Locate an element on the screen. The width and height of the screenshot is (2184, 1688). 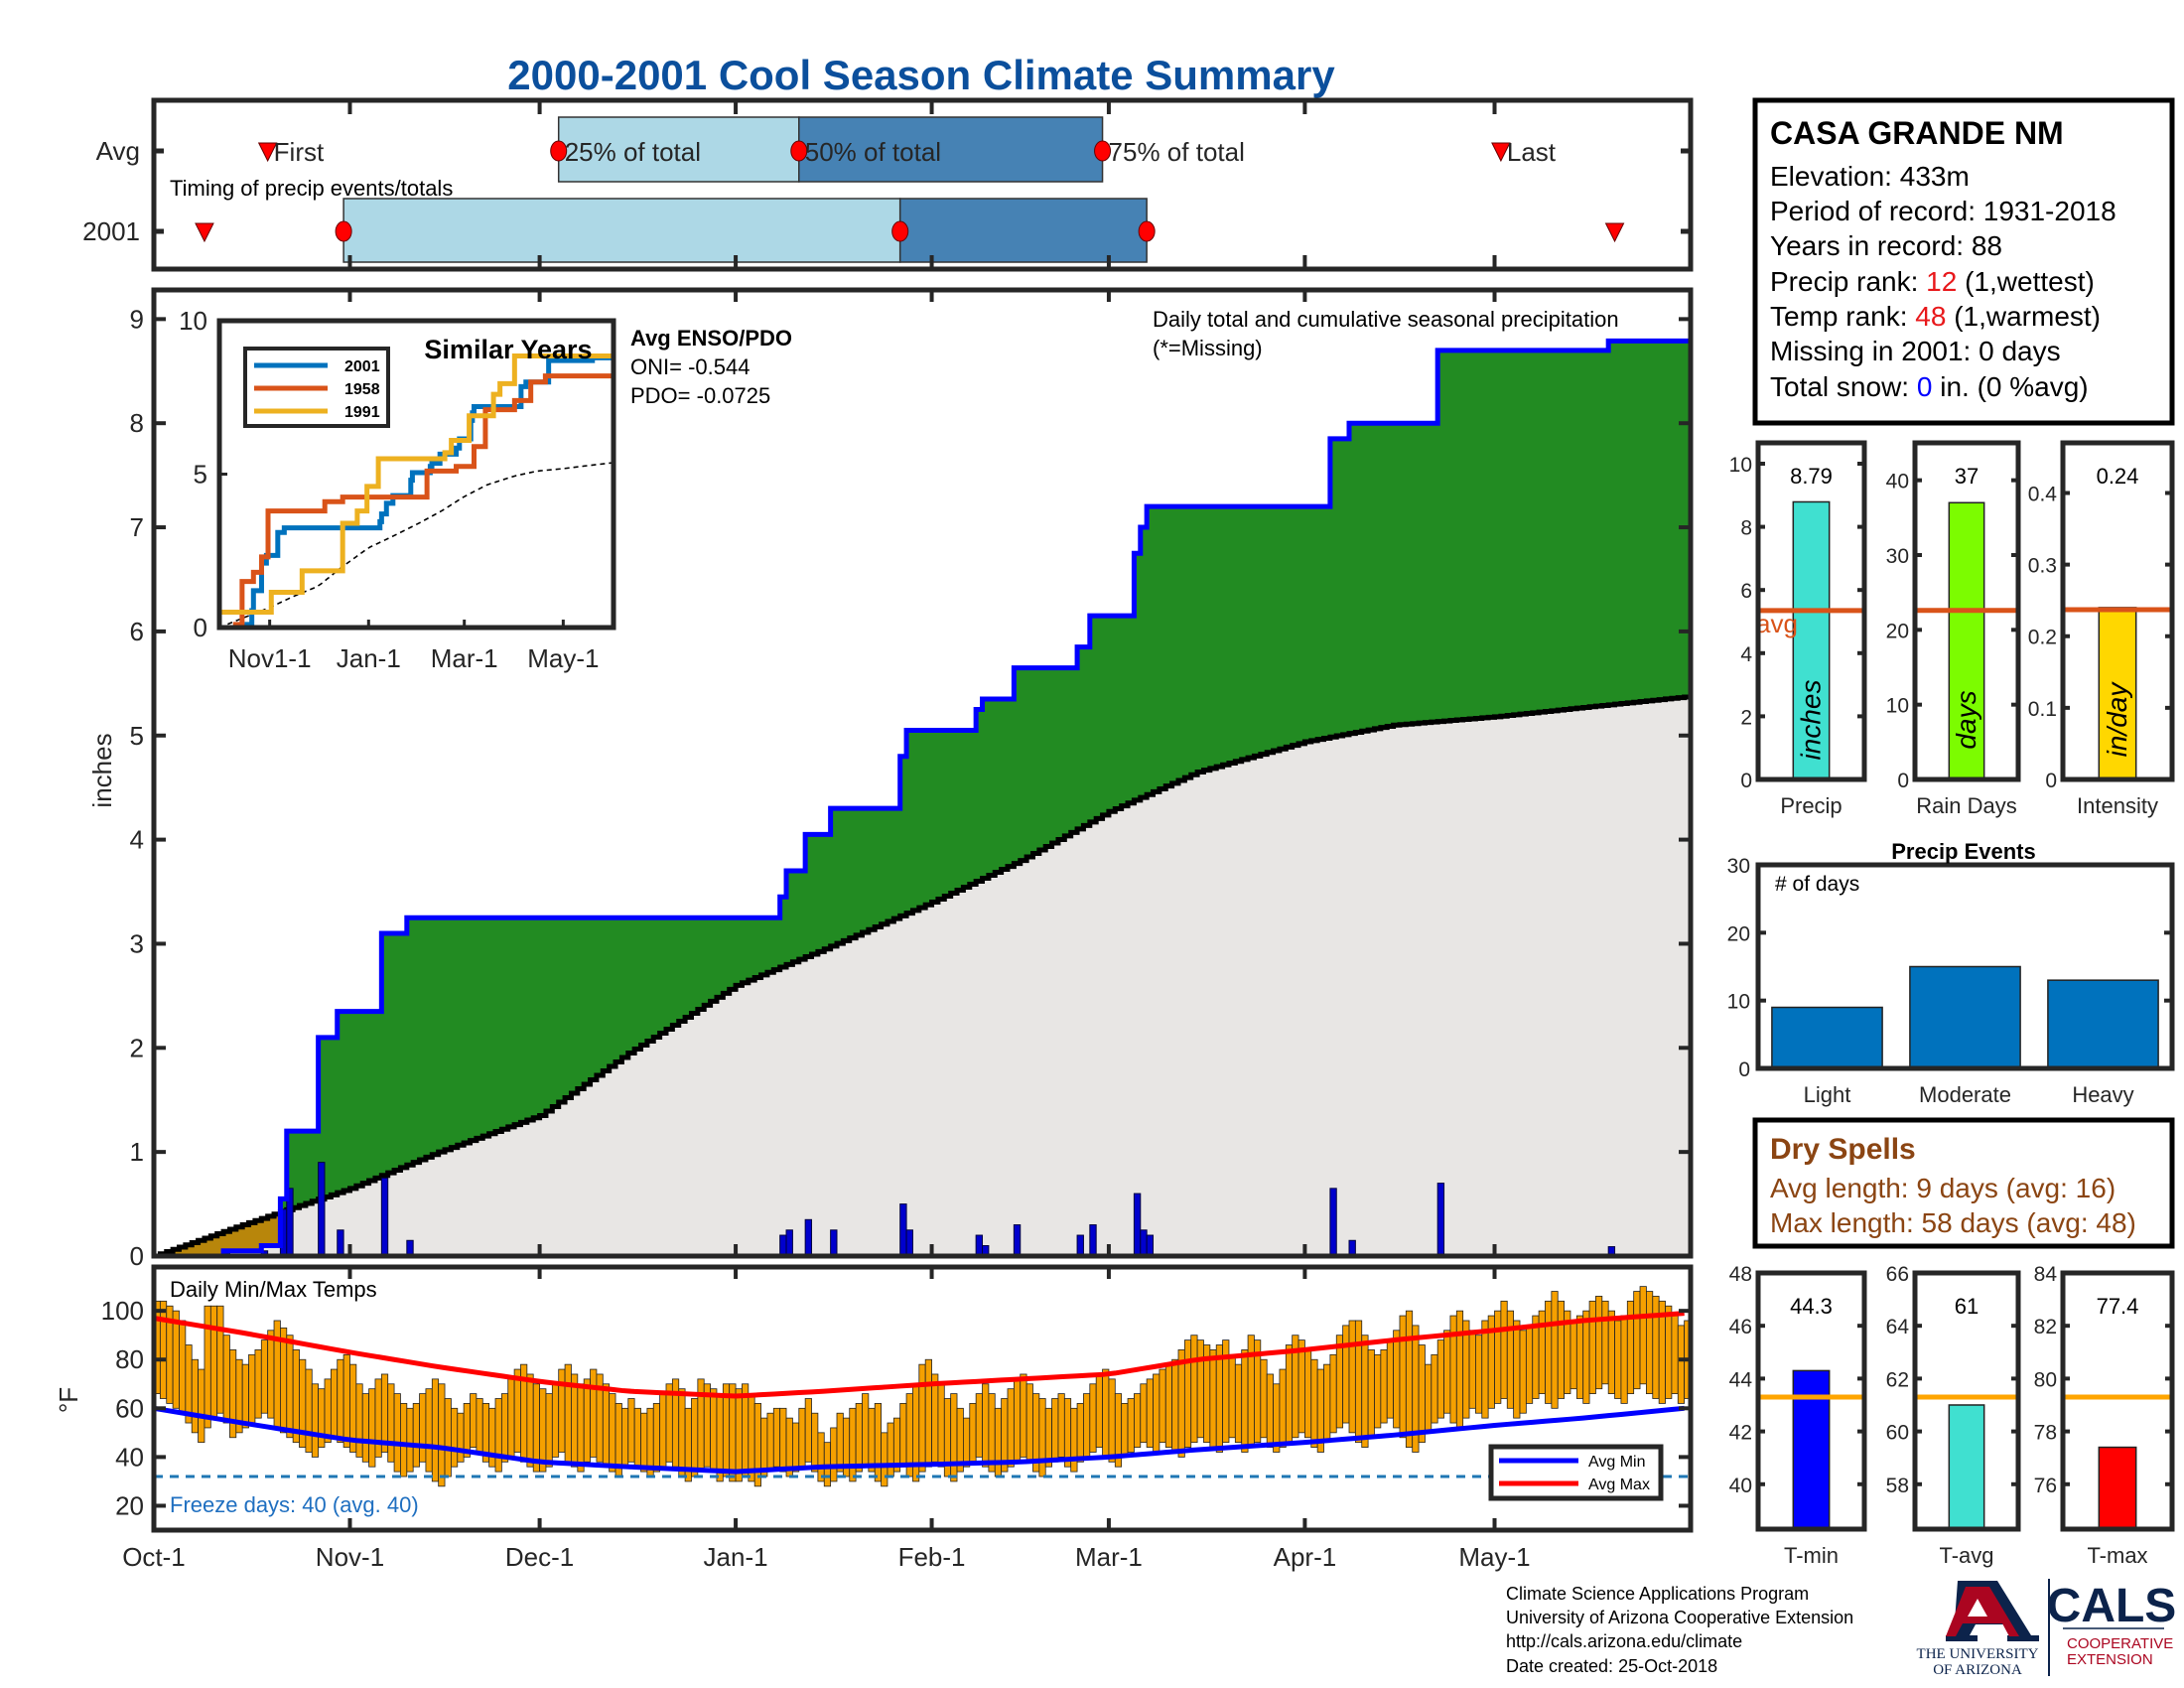
inset-y-tick-label: 0 is located at coordinates (200, 627).